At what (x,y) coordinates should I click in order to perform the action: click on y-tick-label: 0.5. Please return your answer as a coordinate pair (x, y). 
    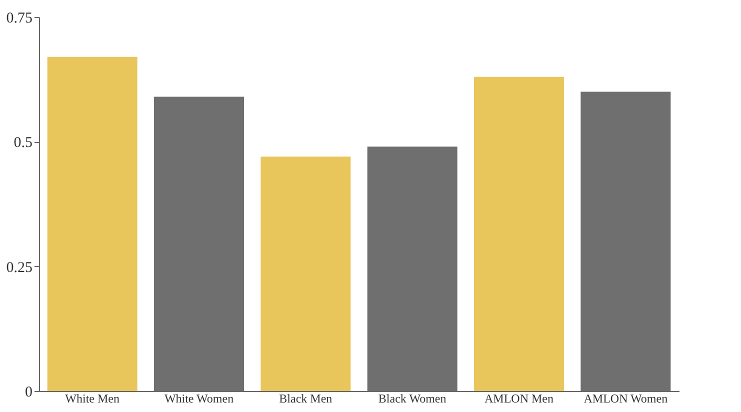
    Looking at the image, I should click on (23, 143).